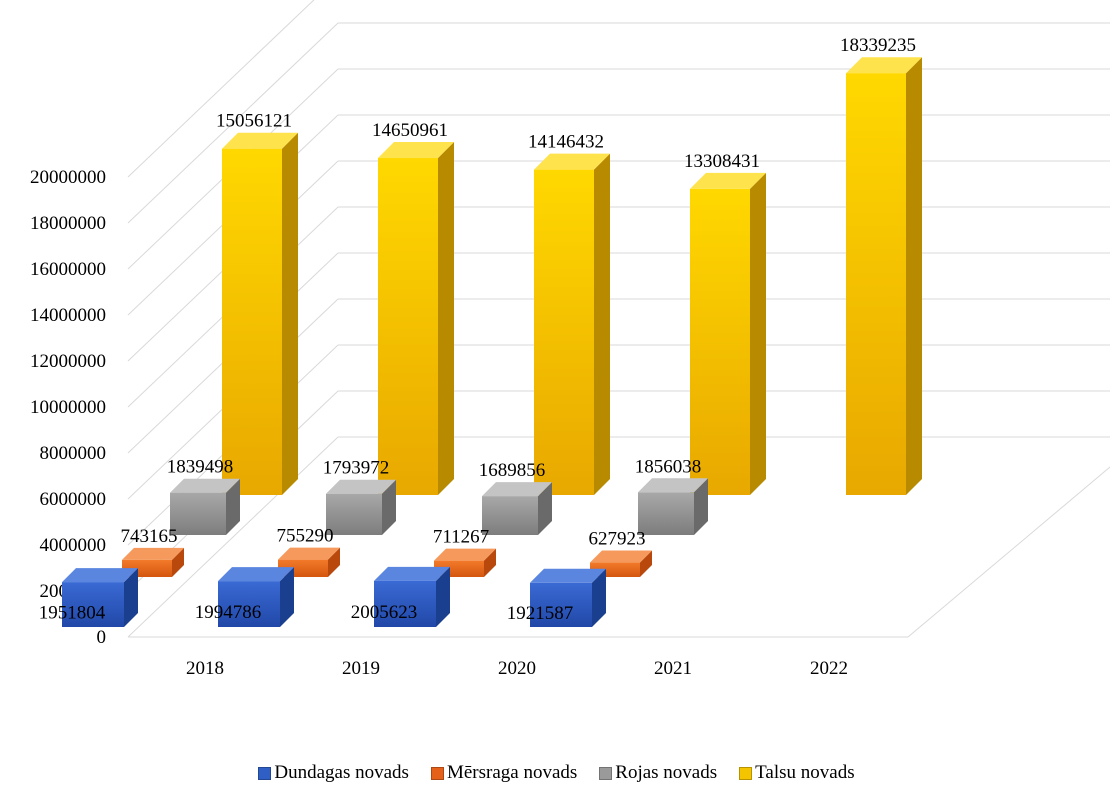 The height and width of the screenshot is (789, 1113). What do you see at coordinates (205, 668) in the screenshot?
I see `x-tick-label: 2018` at bounding box center [205, 668].